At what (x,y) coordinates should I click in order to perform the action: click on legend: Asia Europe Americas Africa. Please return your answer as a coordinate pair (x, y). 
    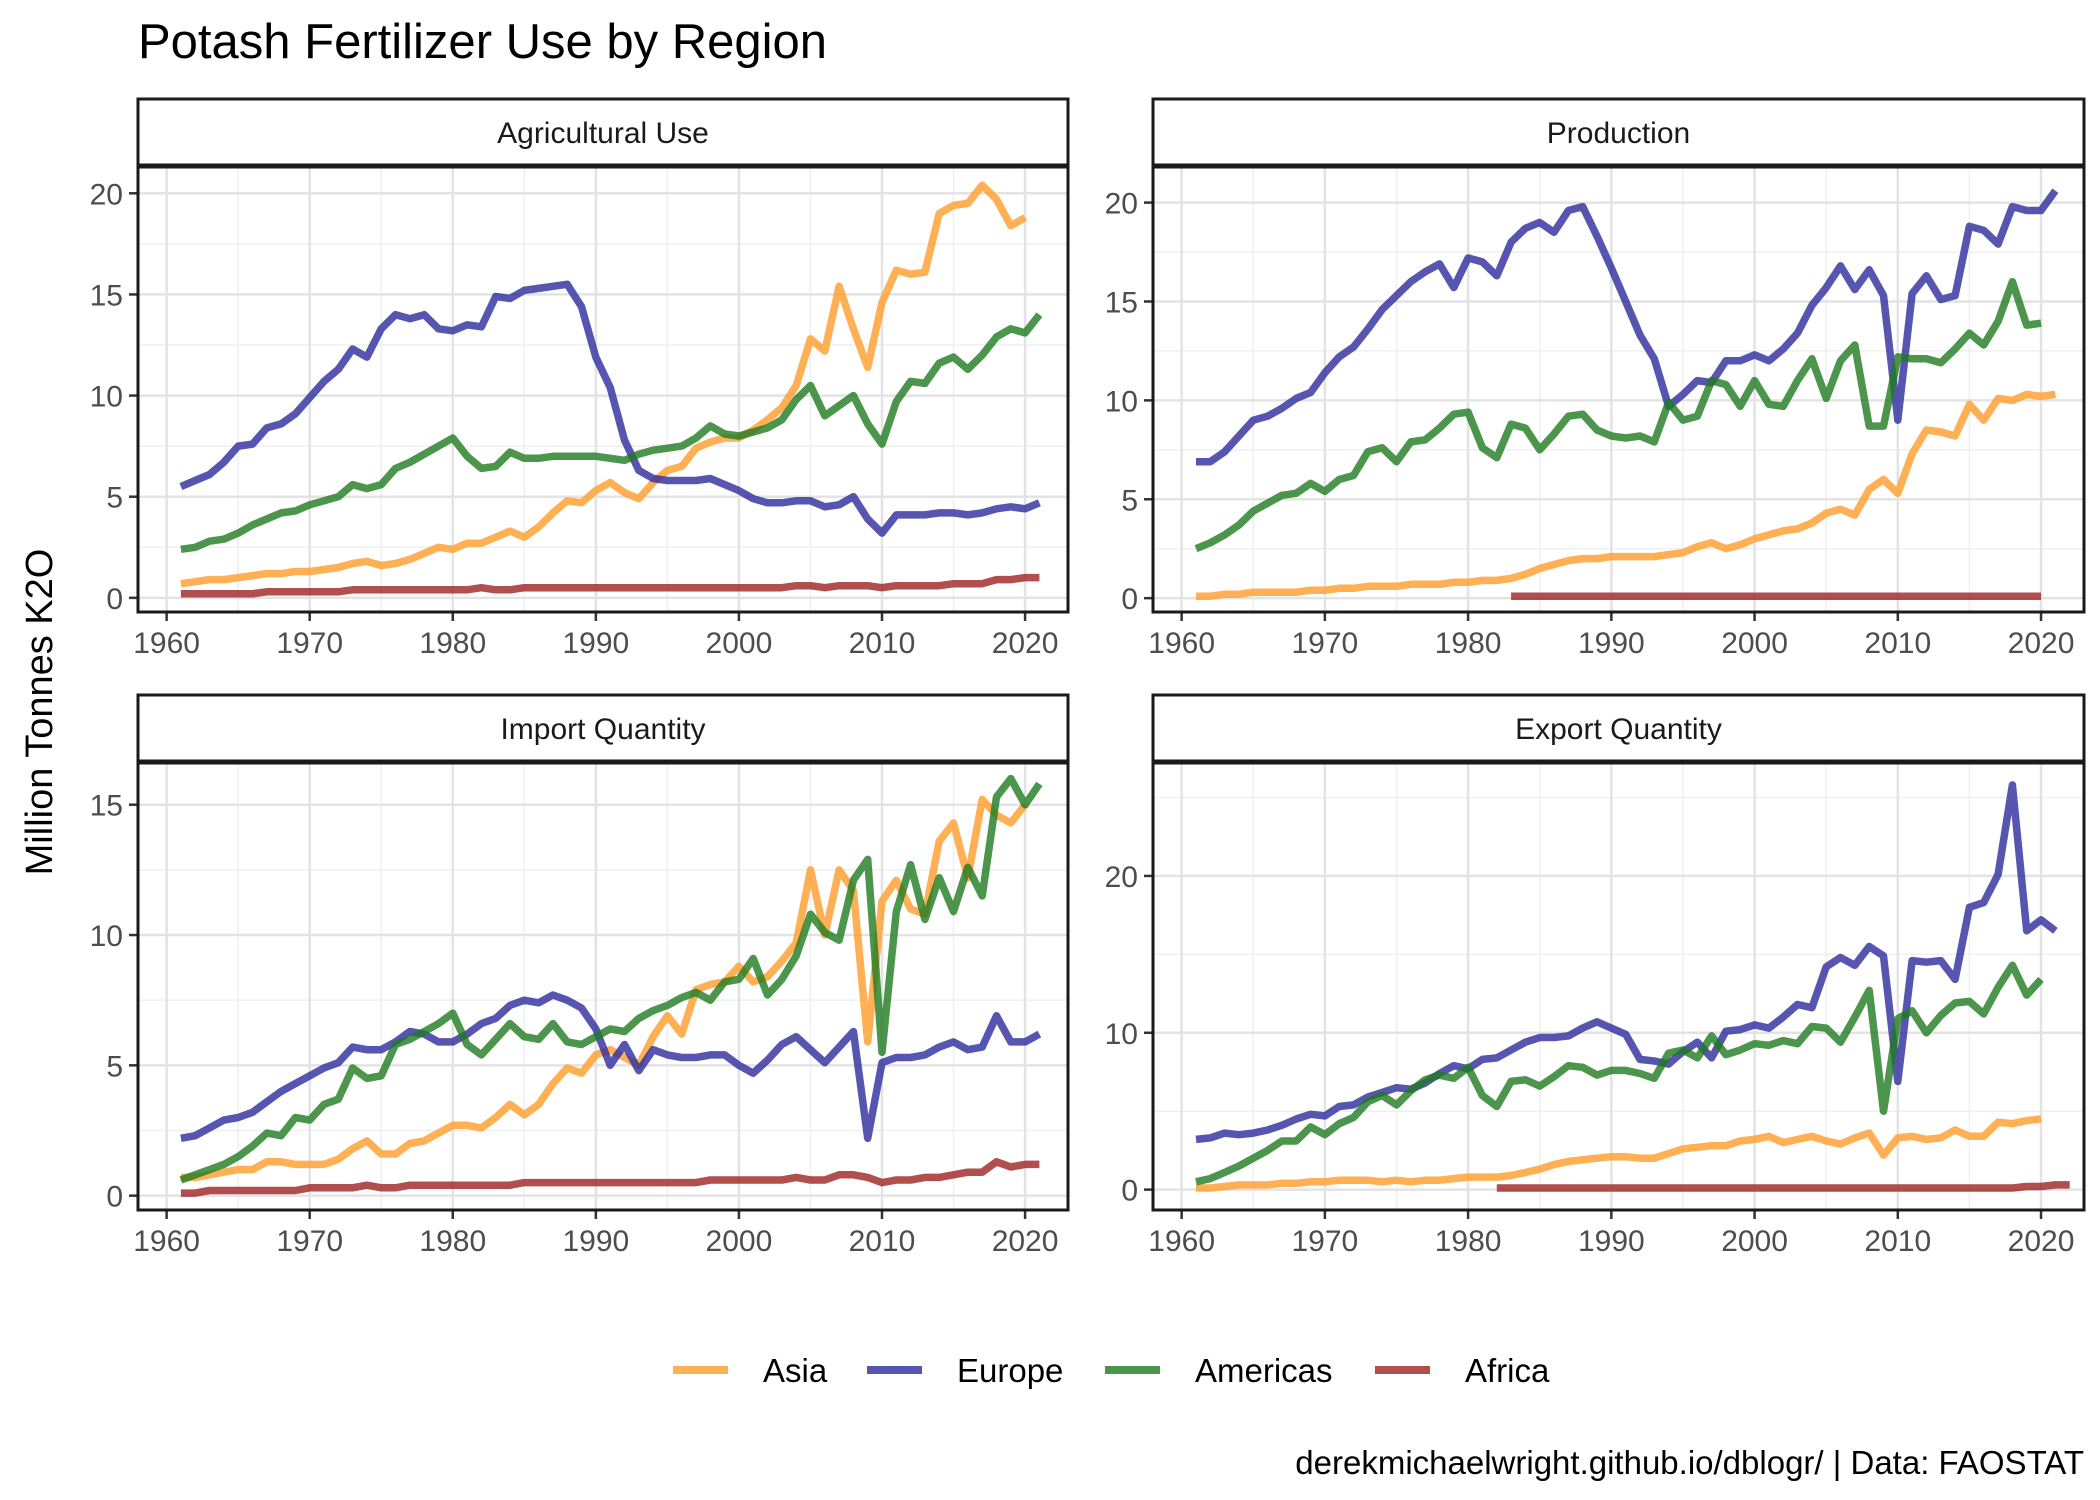
    Looking at the image, I should click on (1111, 1370).